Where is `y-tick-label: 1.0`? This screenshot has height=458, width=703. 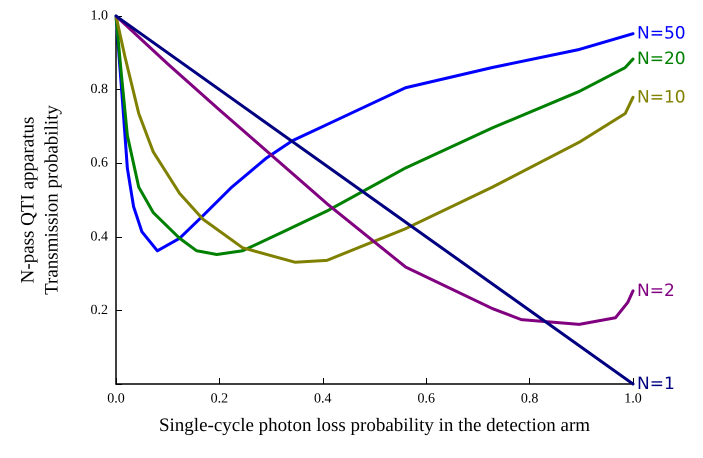 y-tick-label: 1.0 is located at coordinates (99, 16).